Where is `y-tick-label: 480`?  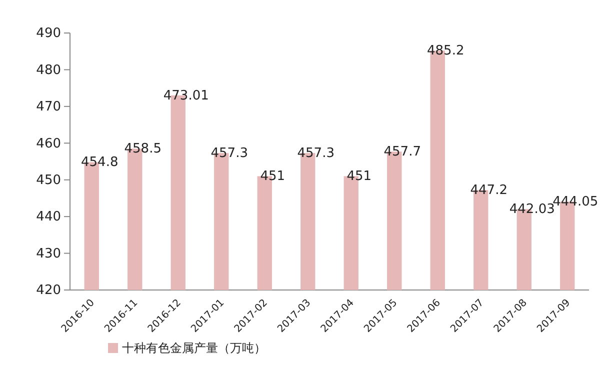 y-tick-label: 480 is located at coordinates (48, 70).